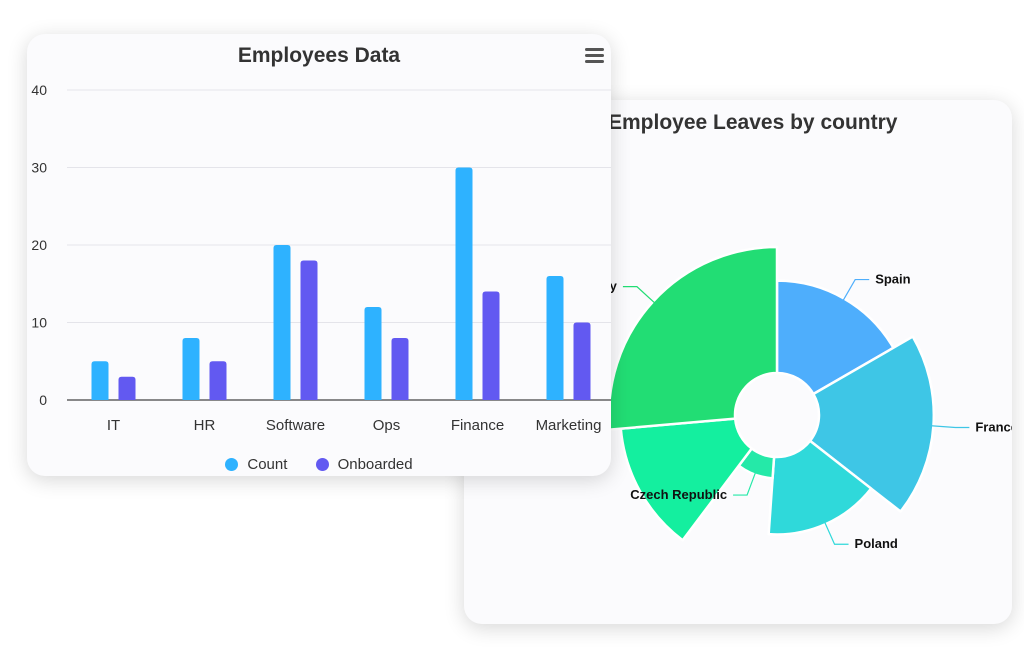  What do you see at coordinates (295, 425) in the screenshot?
I see `x-tick-label: Software` at bounding box center [295, 425].